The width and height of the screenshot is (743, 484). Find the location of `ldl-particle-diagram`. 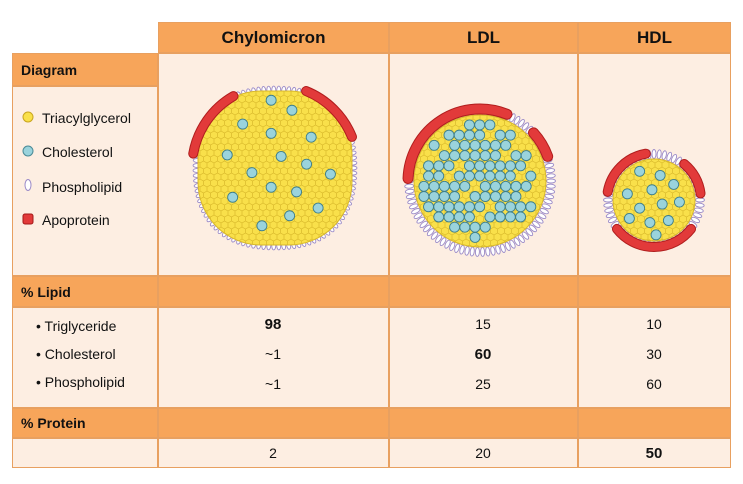

ldl-particle-diagram is located at coordinates (479, 180).